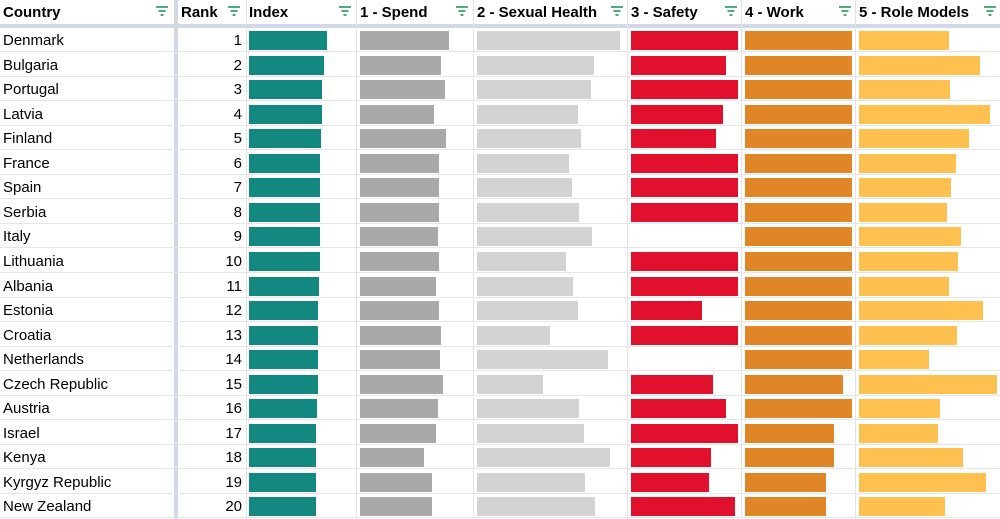 The width and height of the screenshot is (1000, 519). Describe the element at coordinates (26, 163) in the screenshot. I see `cell-country: France` at that location.